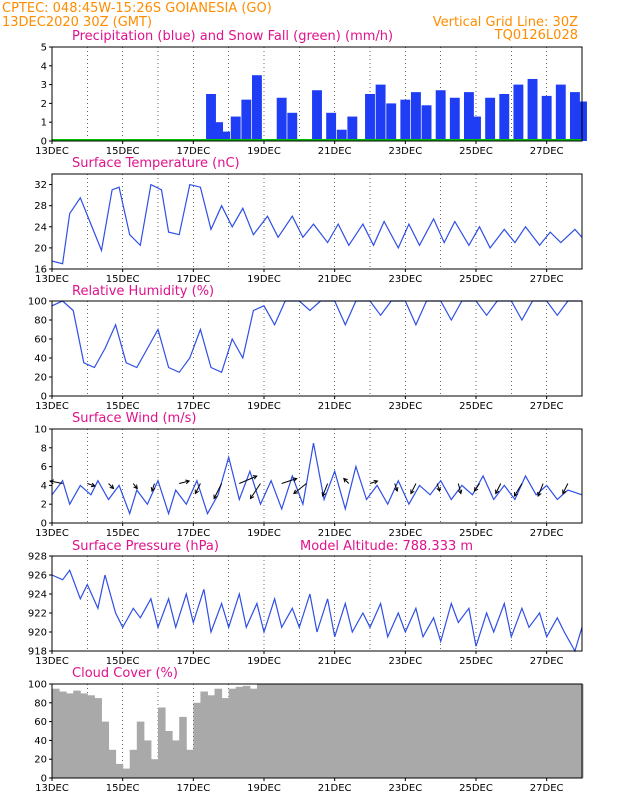 The height and width of the screenshot is (800, 618). What do you see at coordinates (40, 321) in the screenshot?
I see `y-tick-label: 80` at bounding box center [40, 321].